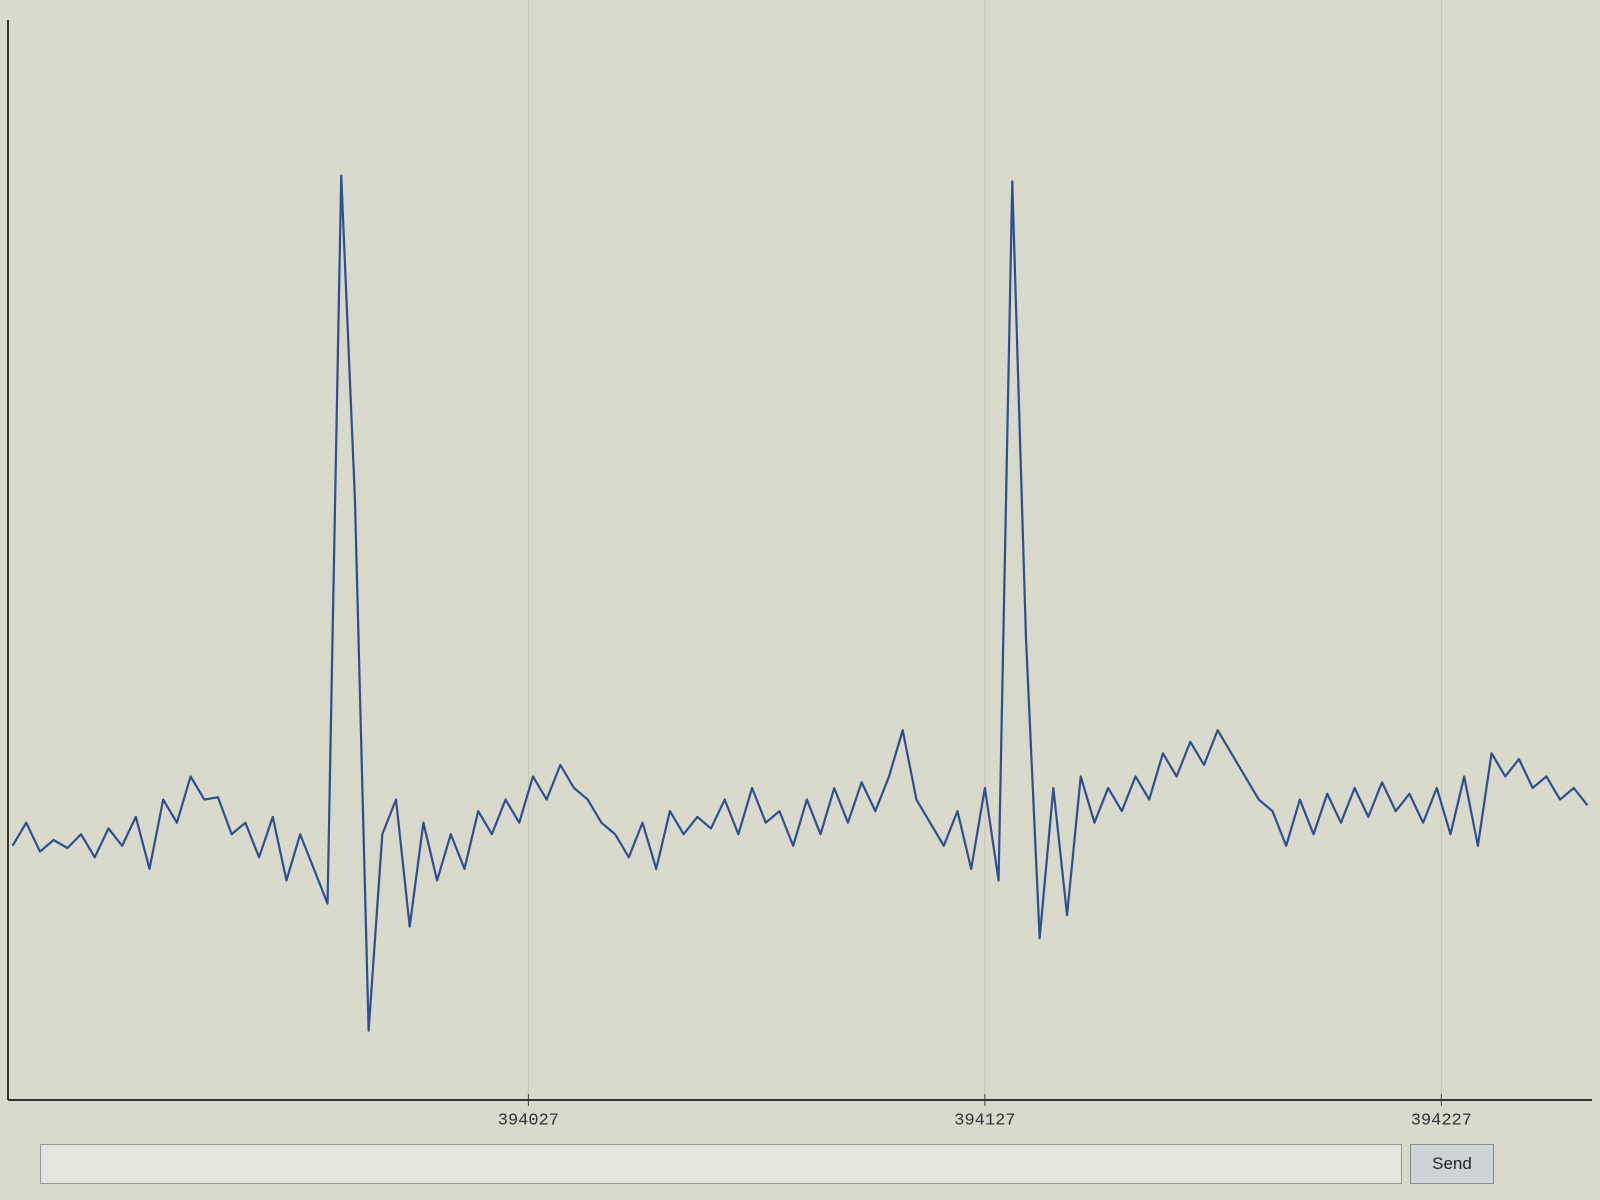  Describe the element at coordinates (1441, 1120) in the screenshot. I see `x-tick-label: 394227` at that location.